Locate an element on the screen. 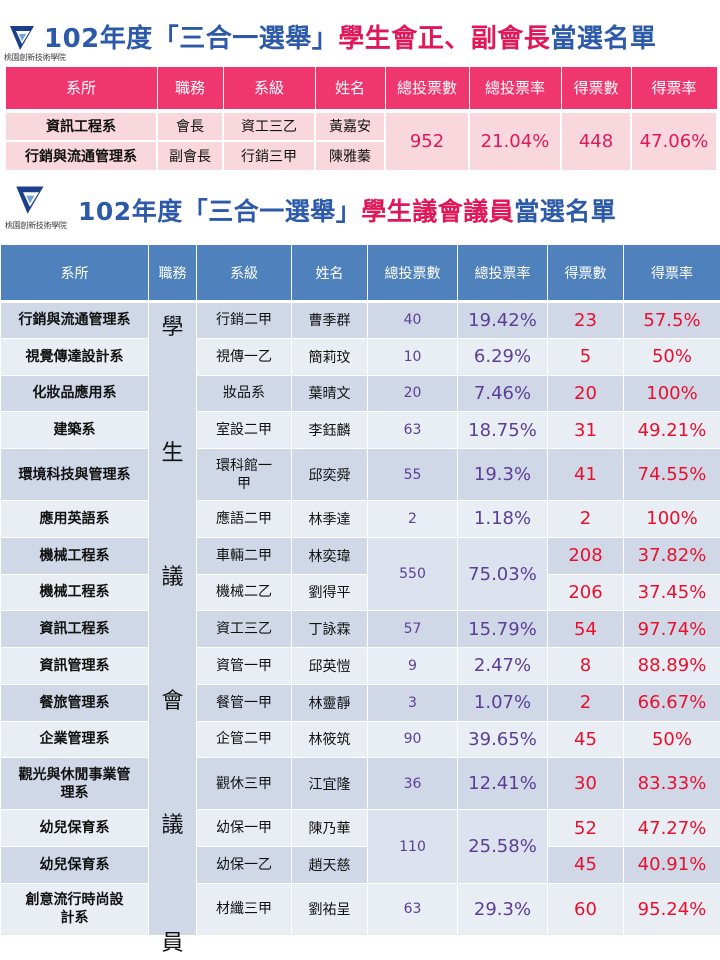  cell-vote-rate: 95.24% is located at coordinates (671, 909).